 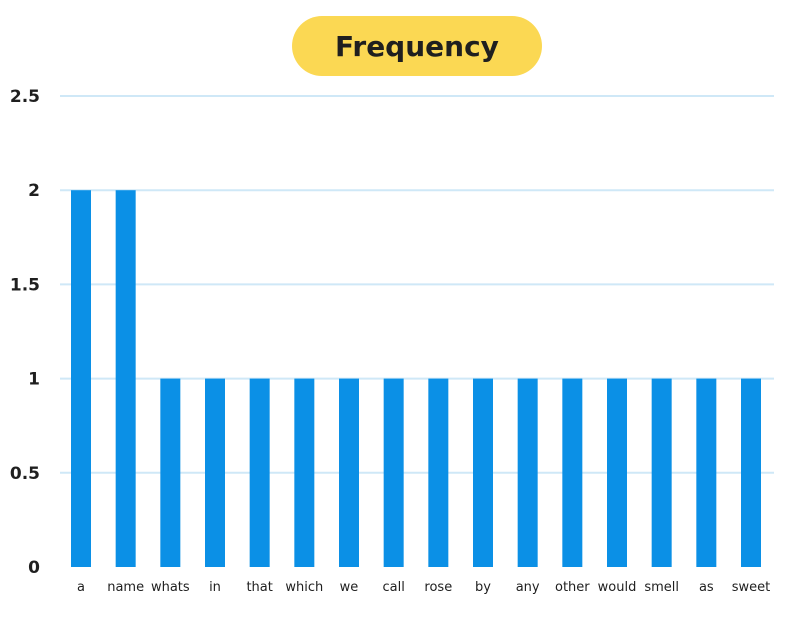 I want to click on bar-any, so click(x=527, y=472).